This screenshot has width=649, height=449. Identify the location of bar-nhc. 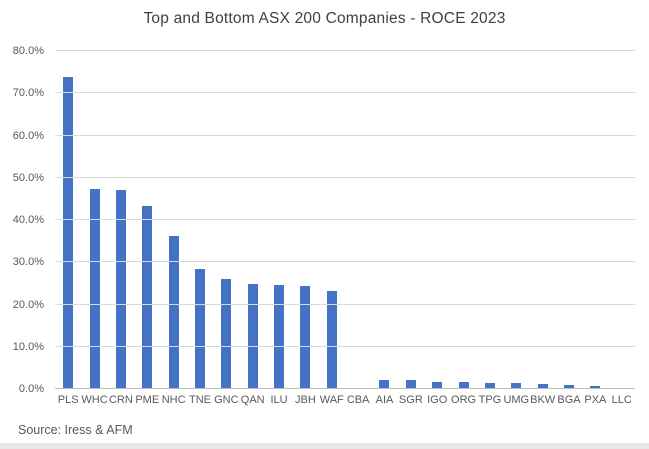
(173, 311).